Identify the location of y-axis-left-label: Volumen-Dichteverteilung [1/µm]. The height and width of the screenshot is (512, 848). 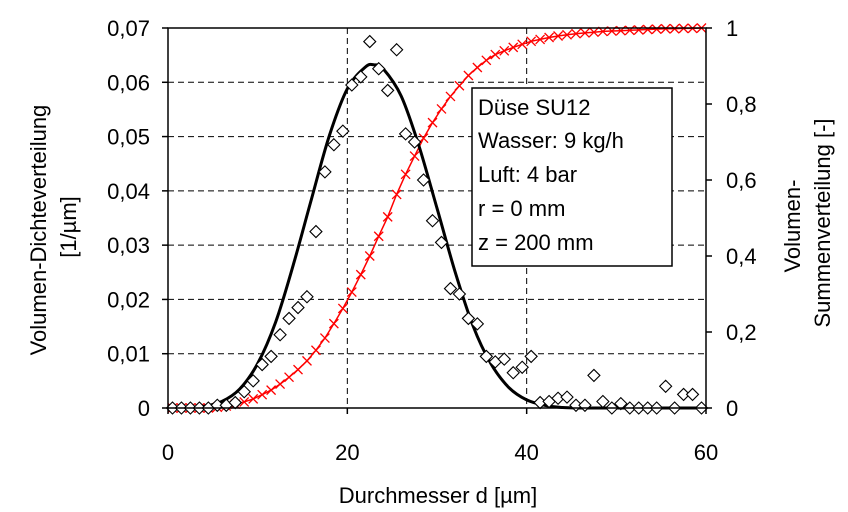
(53, 227).